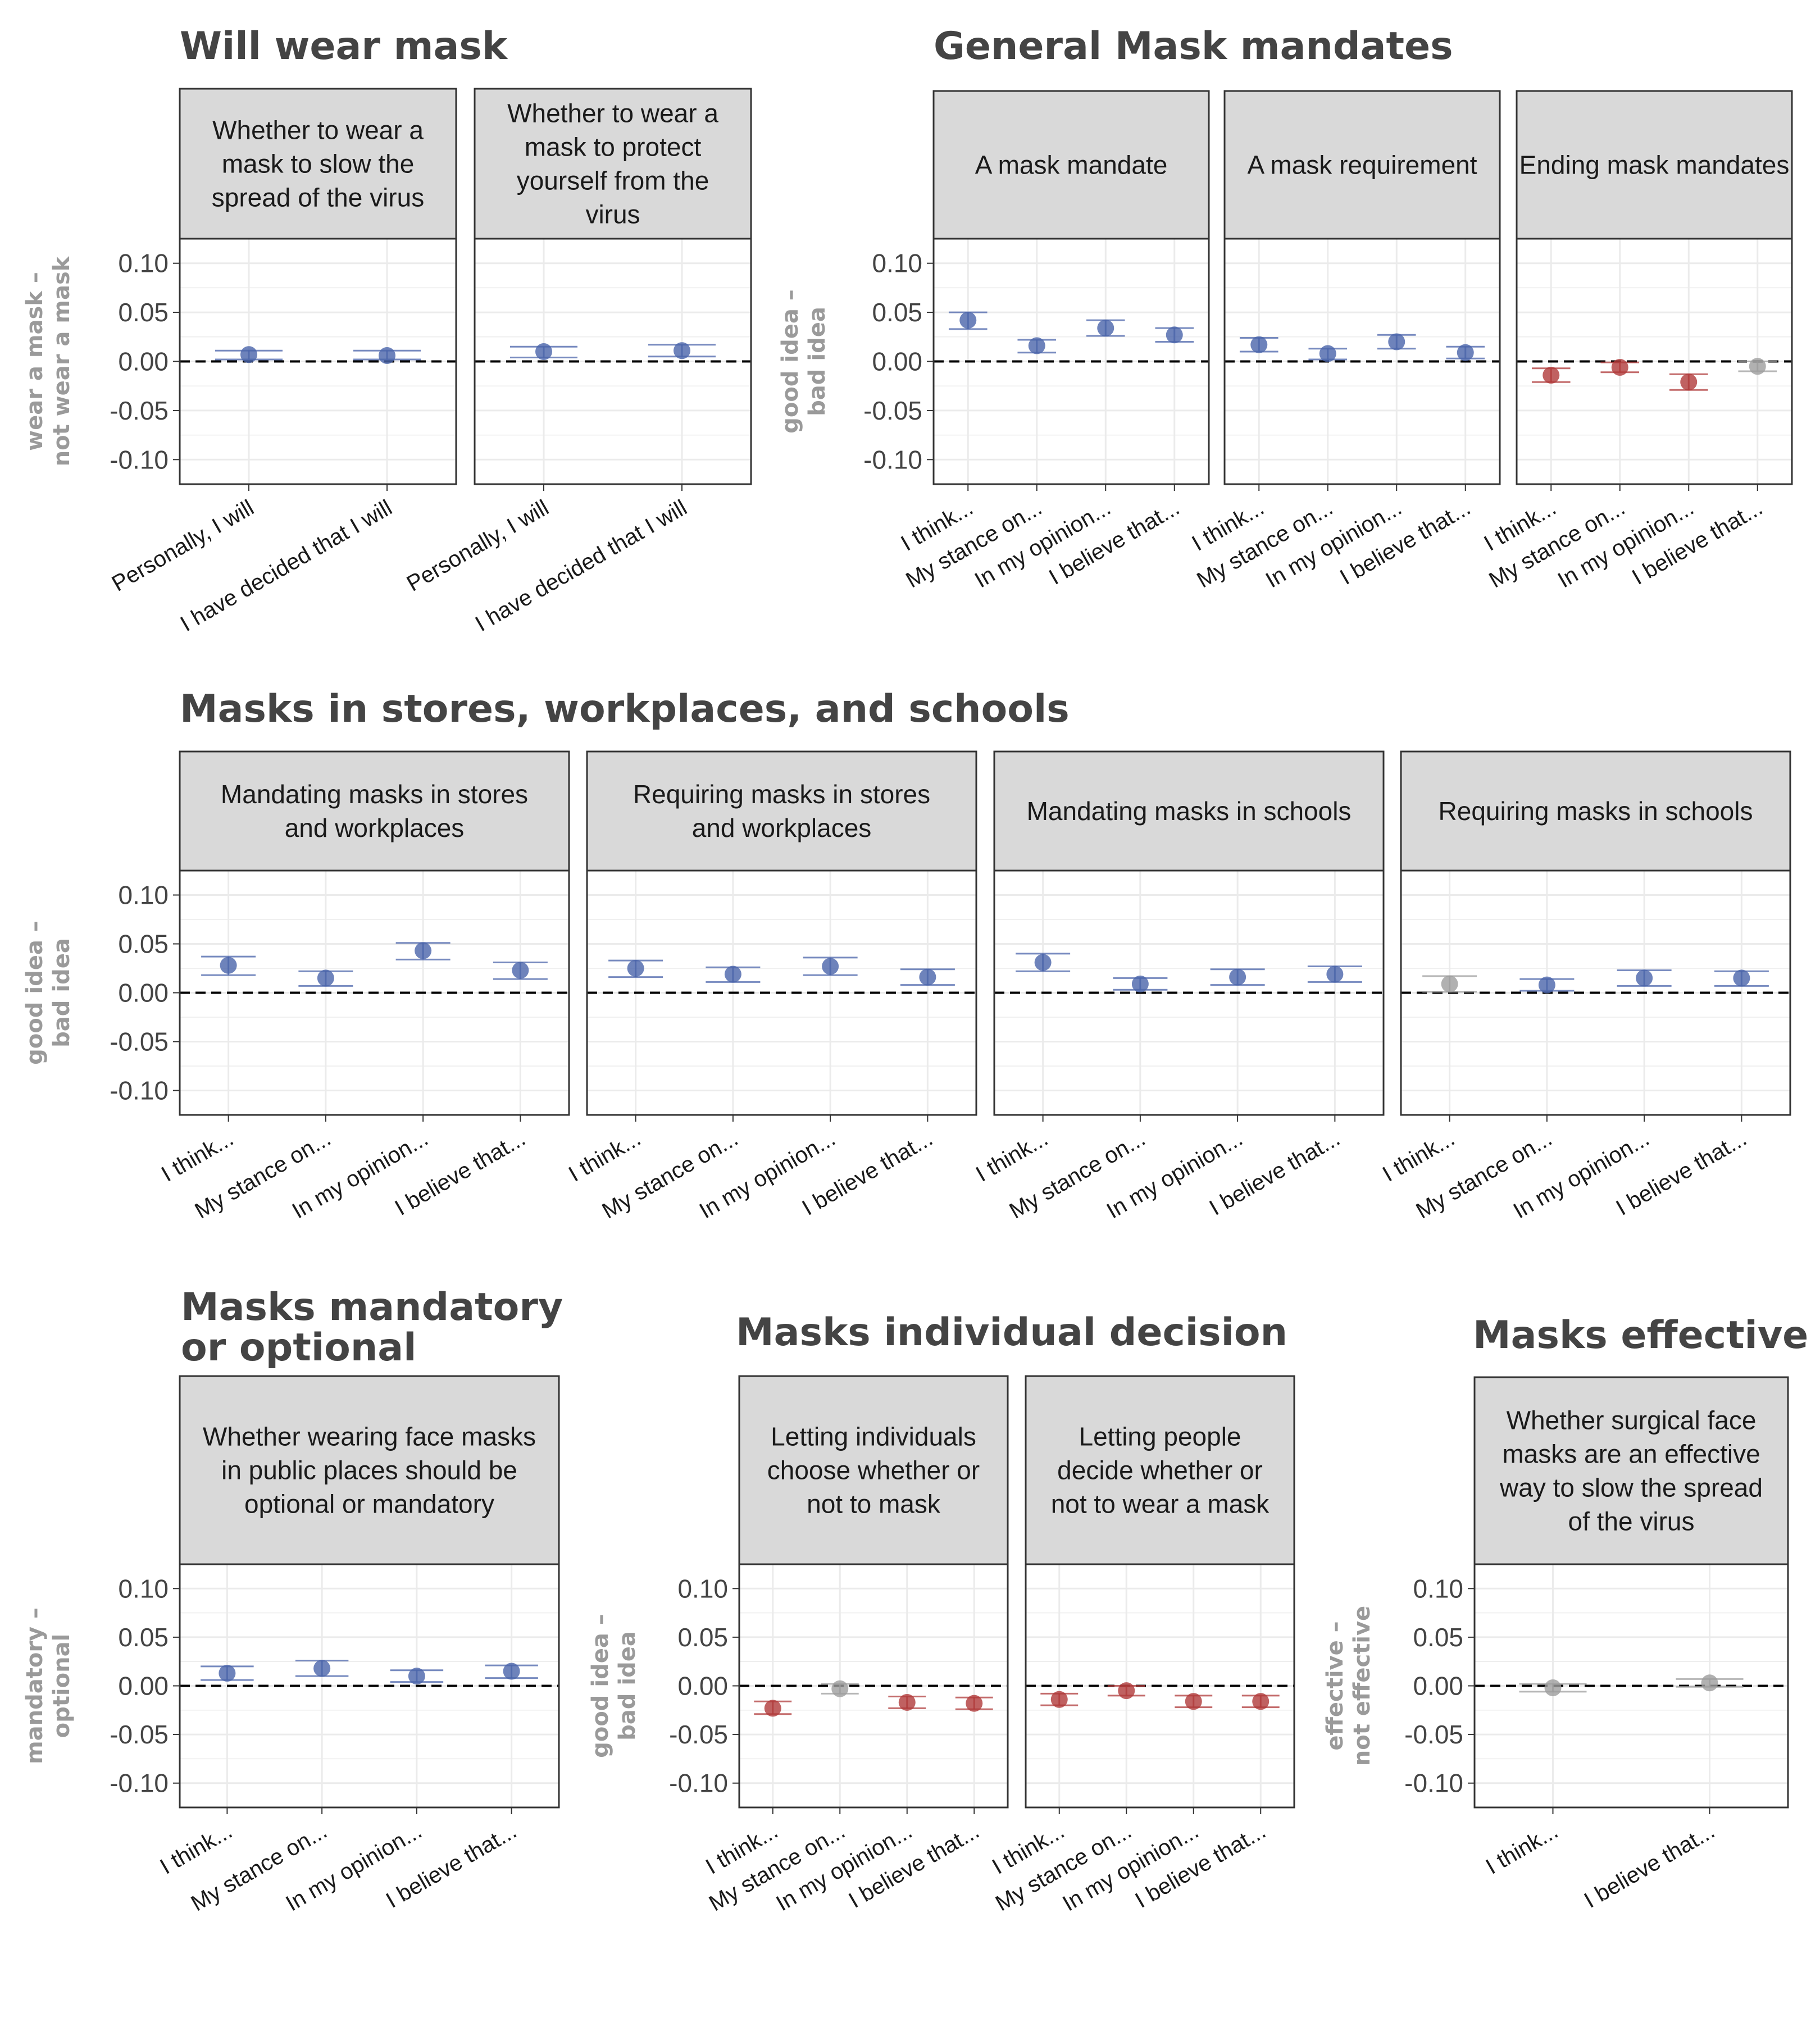 This screenshot has height=2022, width=1820. What do you see at coordinates (35, 1685) in the screenshot?
I see `y-axis-label: mandatory –` at bounding box center [35, 1685].